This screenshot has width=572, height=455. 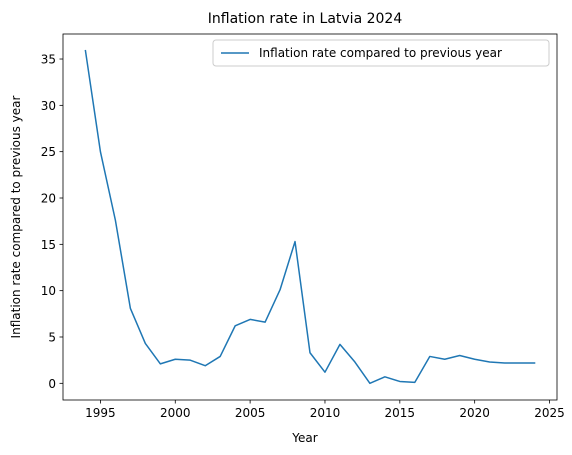 I want to click on y-tick-label: 20, so click(x=48, y=199).